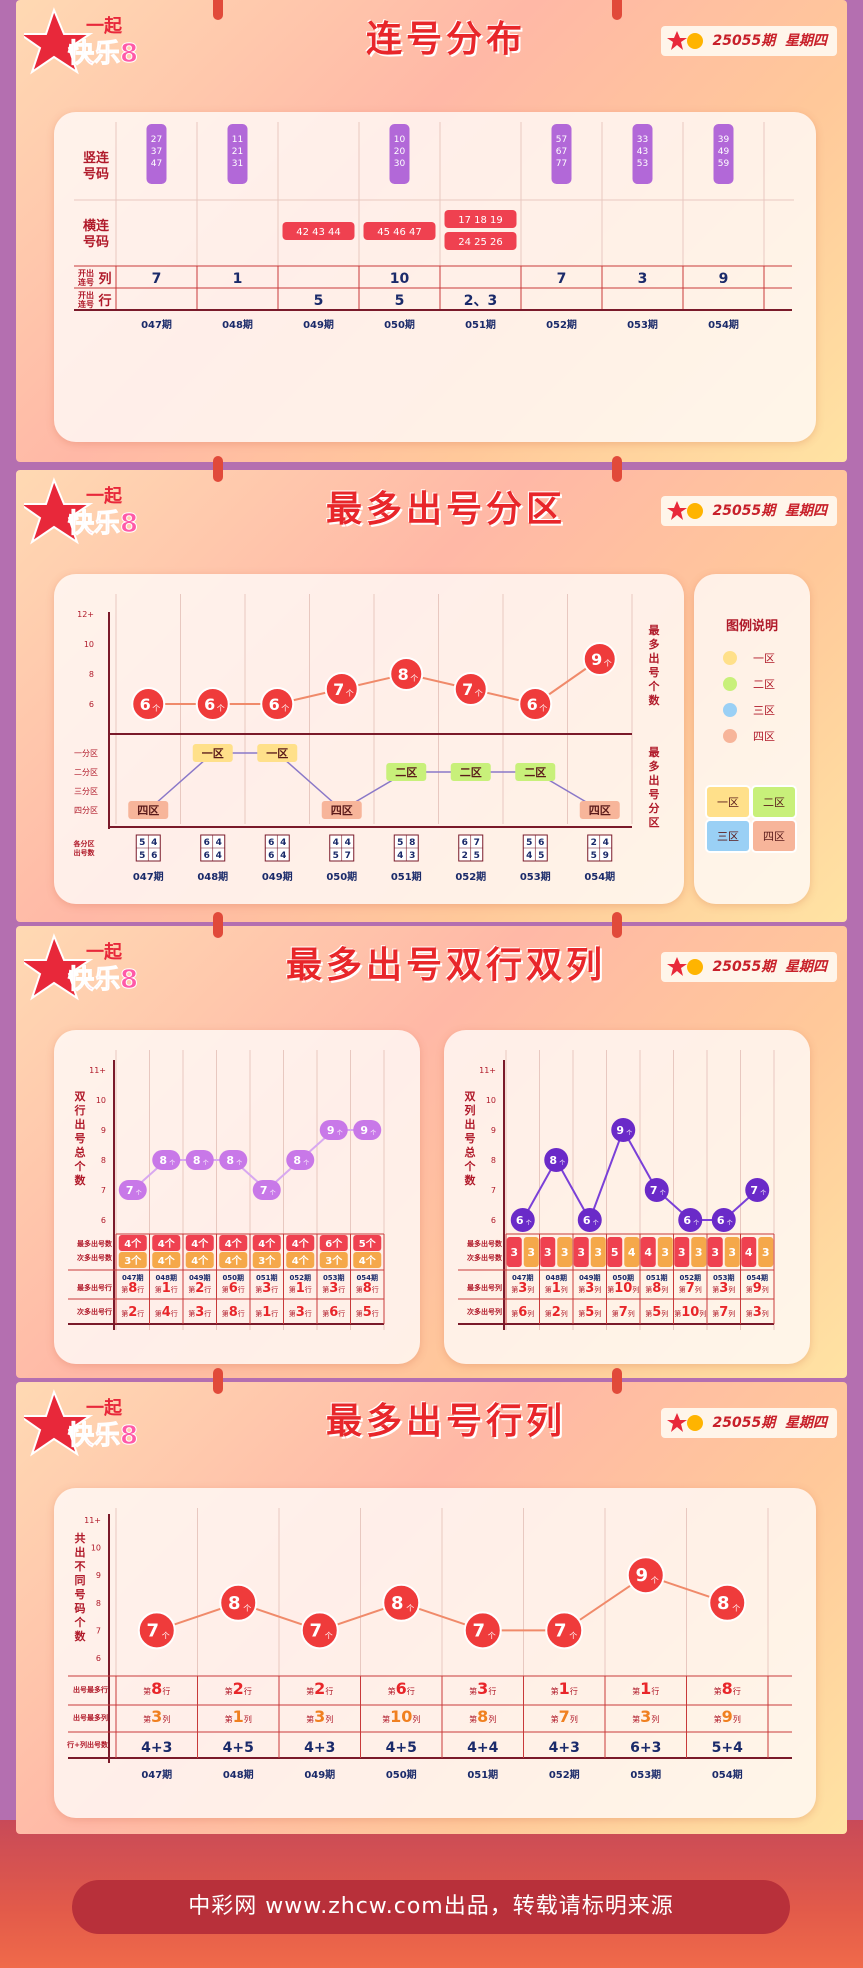 The width and height of the screenshot is (863, 1968). I want to click on svg-text: 一起, so click(104, 1408).